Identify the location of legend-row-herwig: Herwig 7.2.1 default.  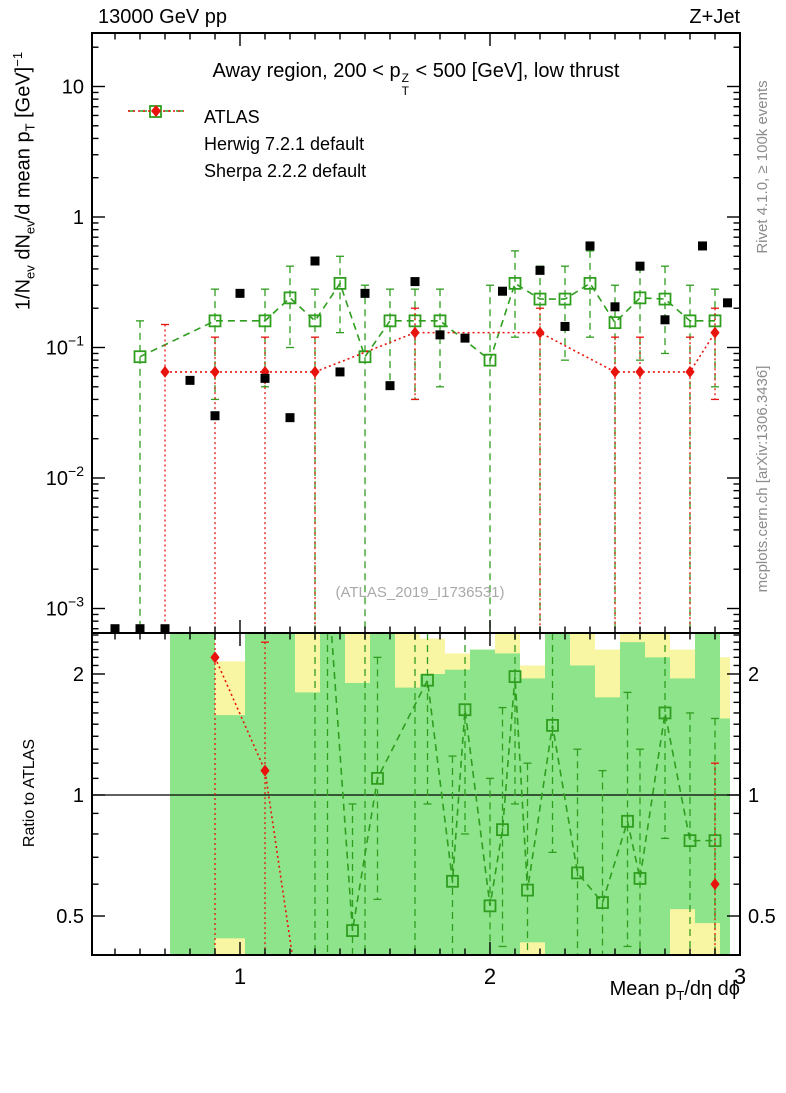
(247, 131).